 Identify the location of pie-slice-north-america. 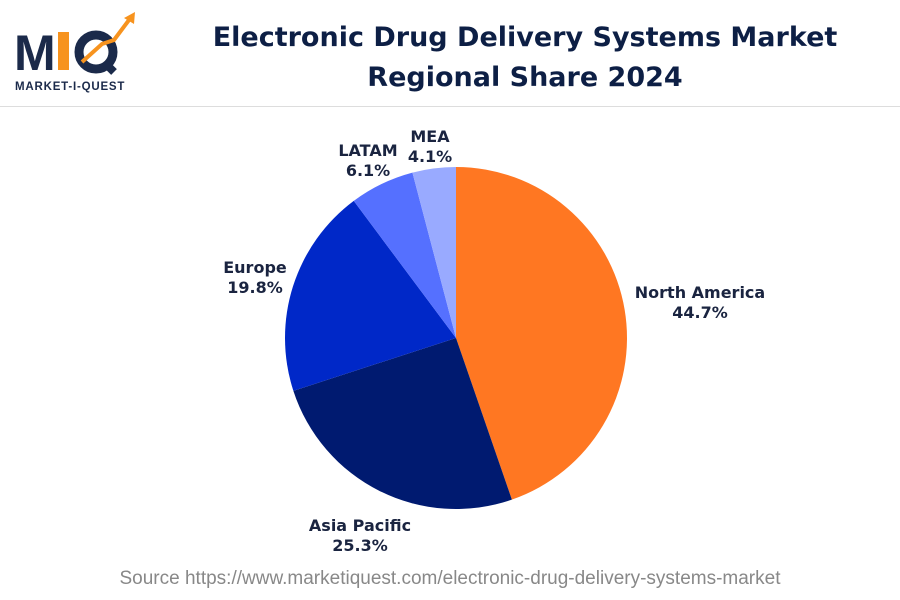
(541, 333).